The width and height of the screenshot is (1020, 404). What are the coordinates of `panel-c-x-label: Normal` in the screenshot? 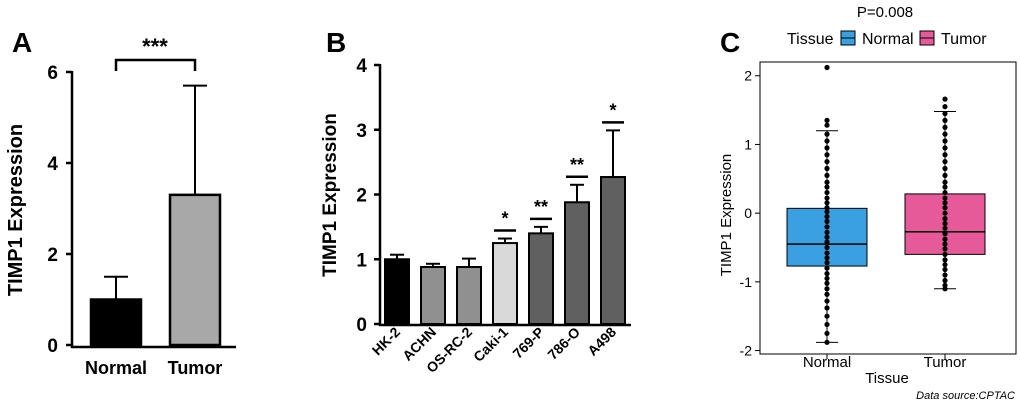 It's located at (827, 362).